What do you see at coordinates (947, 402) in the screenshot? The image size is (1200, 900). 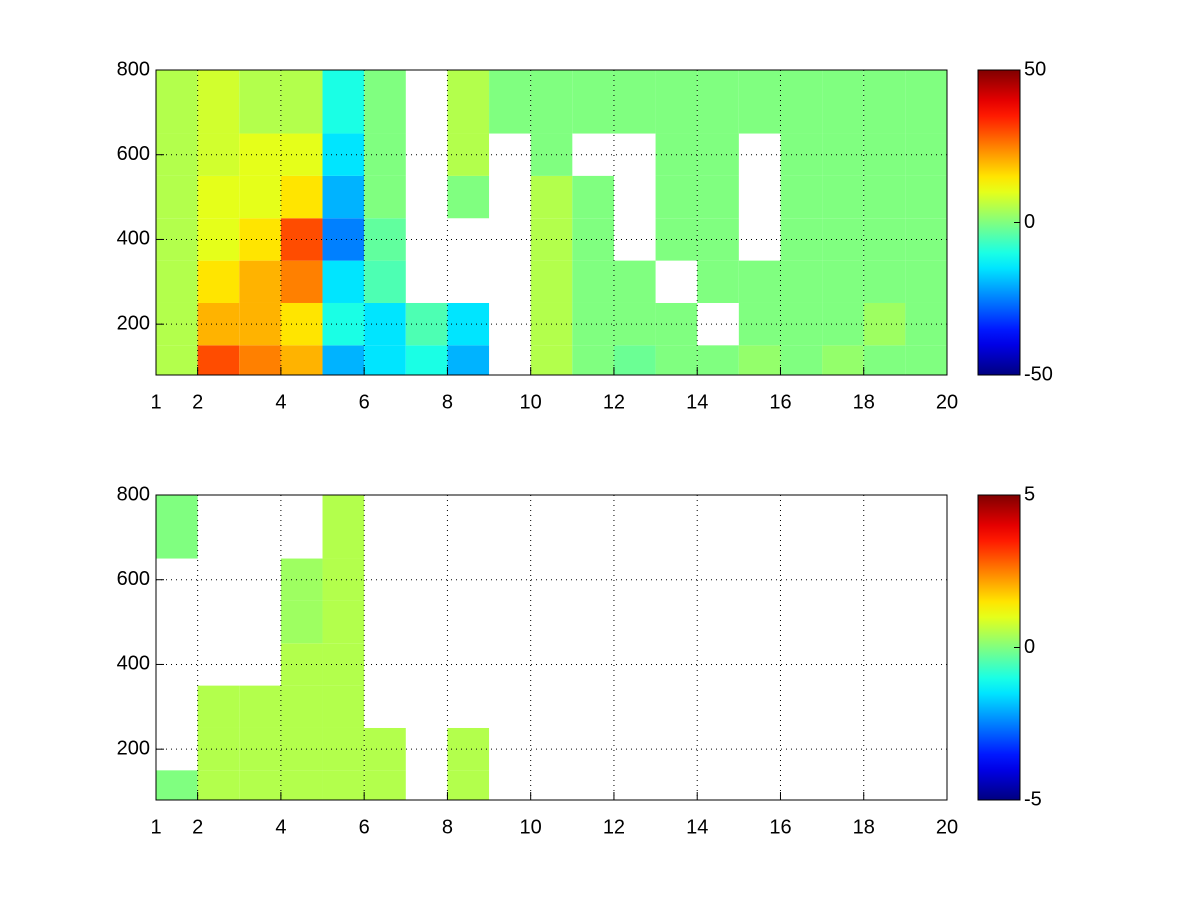 I see `x-tick-label: 20` at bounding box center [947, 402].